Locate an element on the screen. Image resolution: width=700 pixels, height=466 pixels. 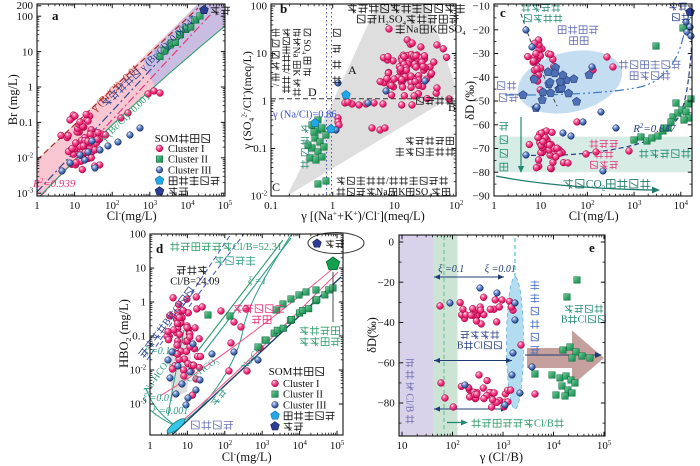
svg-text: 200 is located at coordinates (25, 6).